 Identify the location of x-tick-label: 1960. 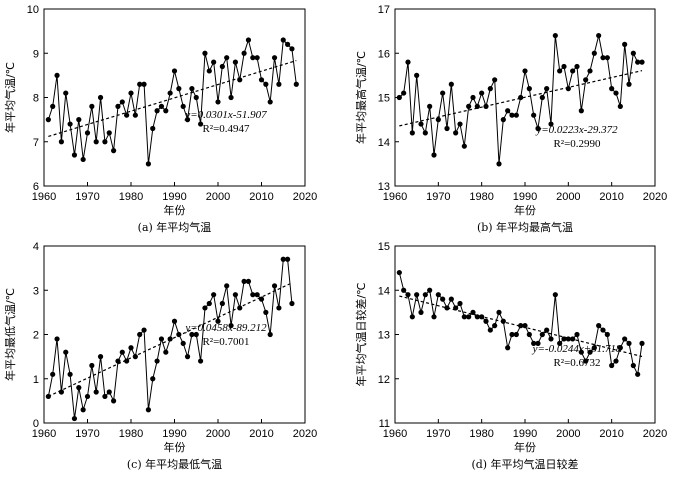
(44, 434).